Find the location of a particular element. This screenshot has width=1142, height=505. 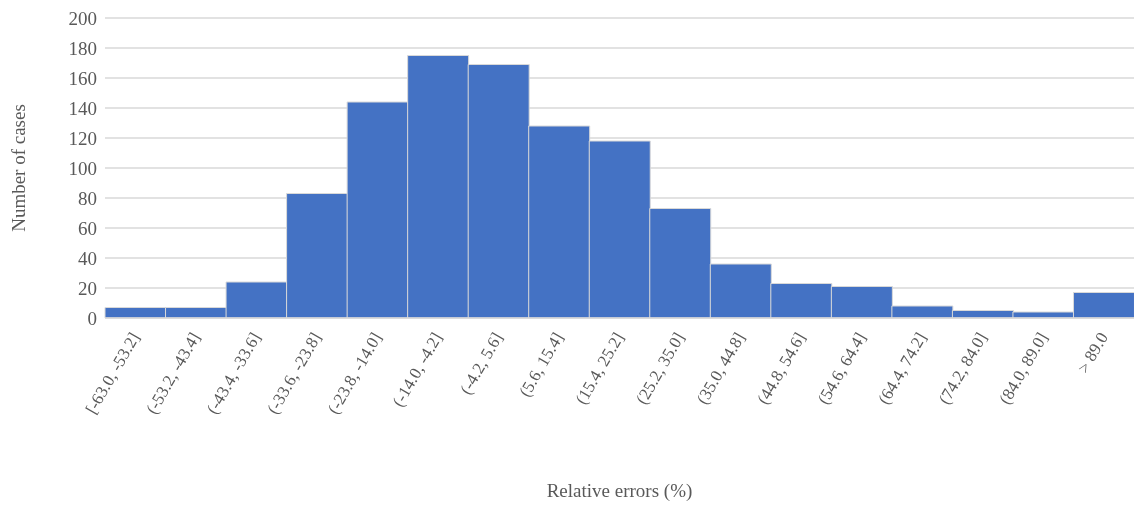

x-tick-label: > 89.0 is located at coordinates (1092, 353).